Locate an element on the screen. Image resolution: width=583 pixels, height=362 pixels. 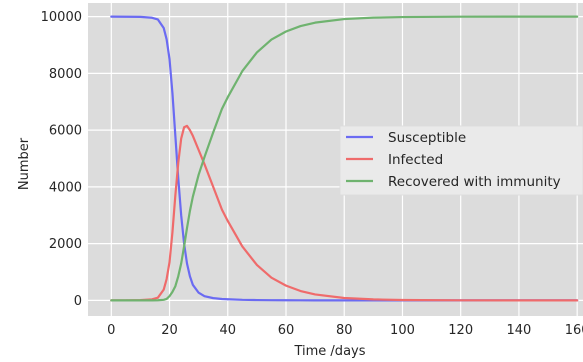
x-tick-labels: 0 20 40 60 80 100 120 140 160 is located at coordinates (345, 330).